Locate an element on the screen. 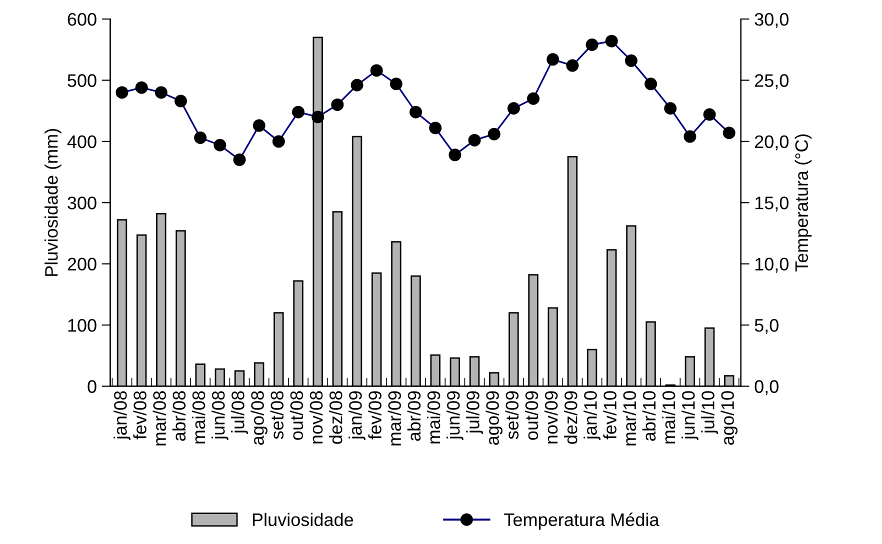 The width and height of the screenshot is (882, 544). y2-tick-label: 10,0 is located at coordinates (772, 265).